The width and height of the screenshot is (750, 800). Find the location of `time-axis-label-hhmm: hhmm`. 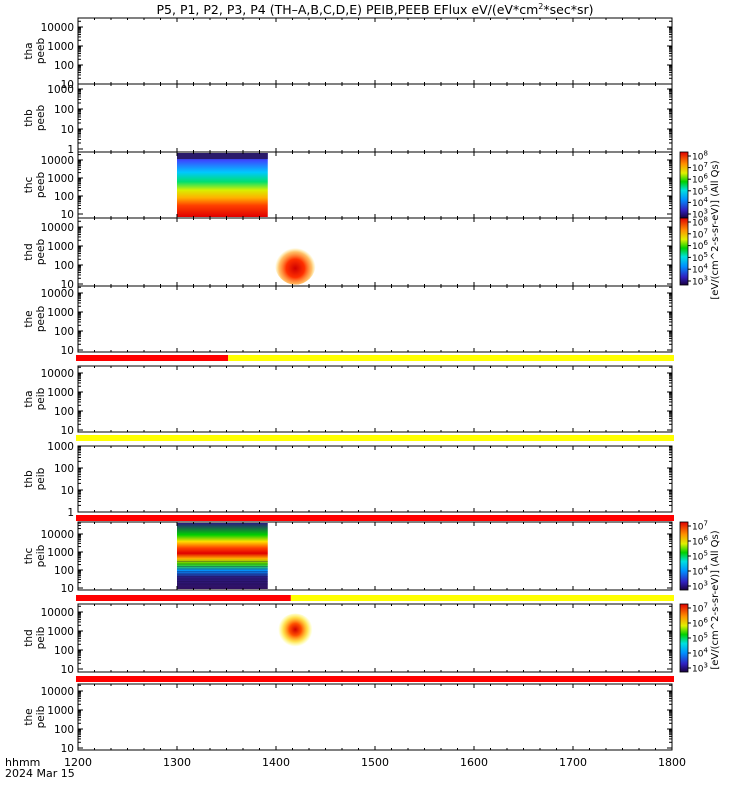

time-axis-label-hhmm: hhmm is located at coordinates (22, 762).